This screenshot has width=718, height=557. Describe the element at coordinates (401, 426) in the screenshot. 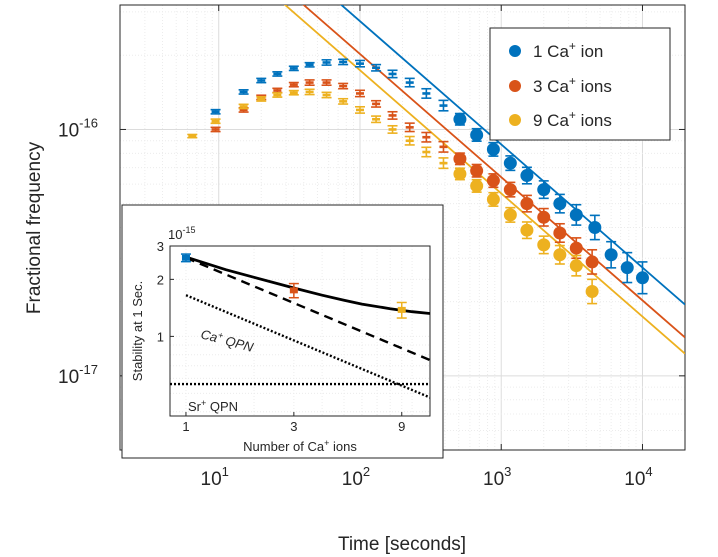

I see `inset-x-tick-label: 9` at that location.